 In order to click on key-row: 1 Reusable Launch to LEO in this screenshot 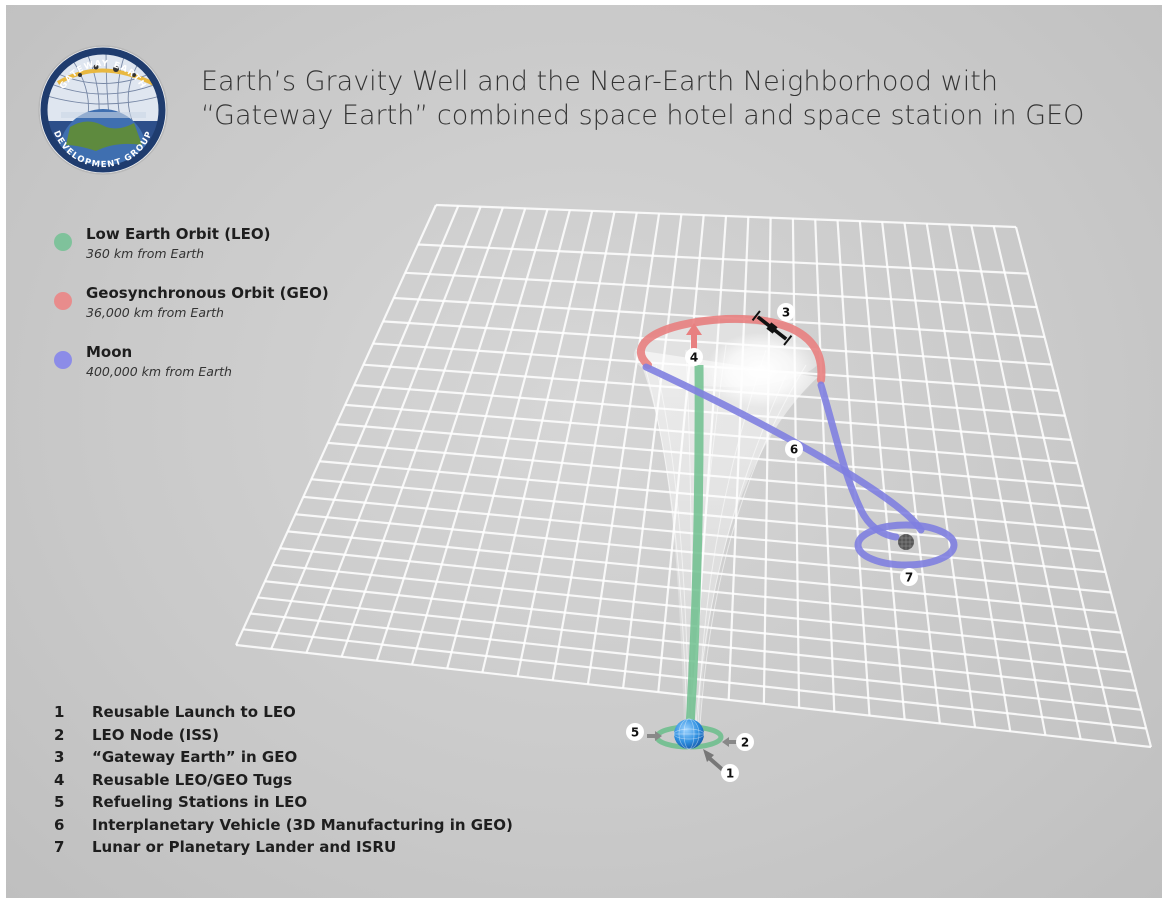, I will do `click(283, 712)`.